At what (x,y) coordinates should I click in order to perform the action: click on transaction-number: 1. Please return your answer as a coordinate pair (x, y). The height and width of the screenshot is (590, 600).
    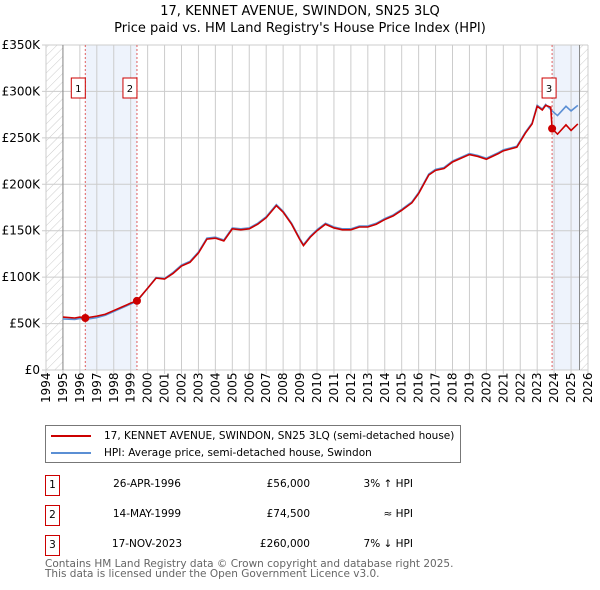
    Looking at the image, I should click on (52, 485).